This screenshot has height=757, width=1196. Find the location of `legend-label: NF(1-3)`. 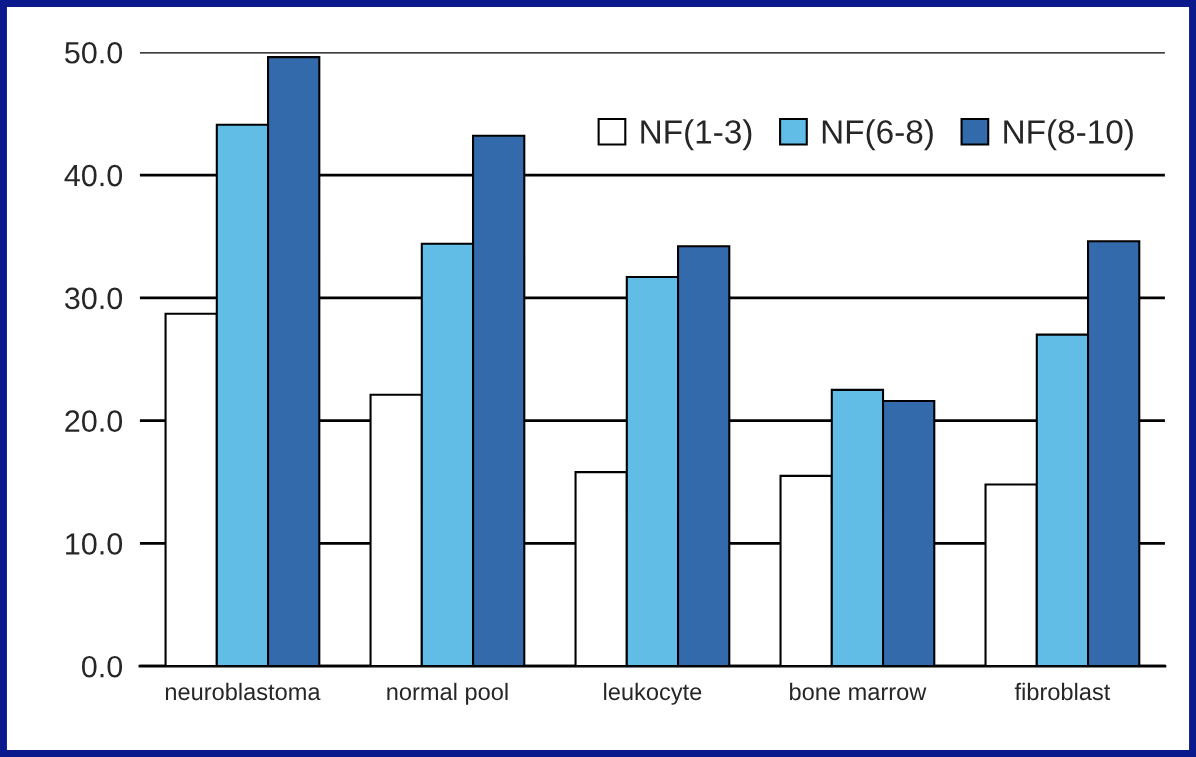

legend-label: NF(1-3) is located at coordinates (696, 135).